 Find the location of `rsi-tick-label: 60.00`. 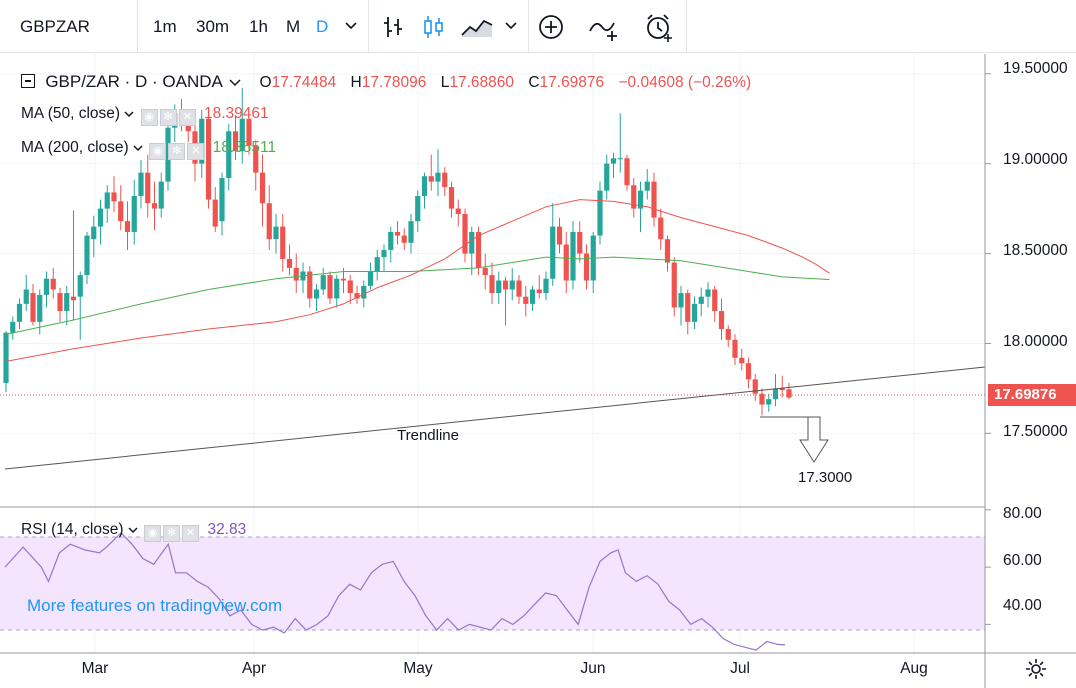

rsi-tick-label: 60.00 is located at coordinates (1022, 560).